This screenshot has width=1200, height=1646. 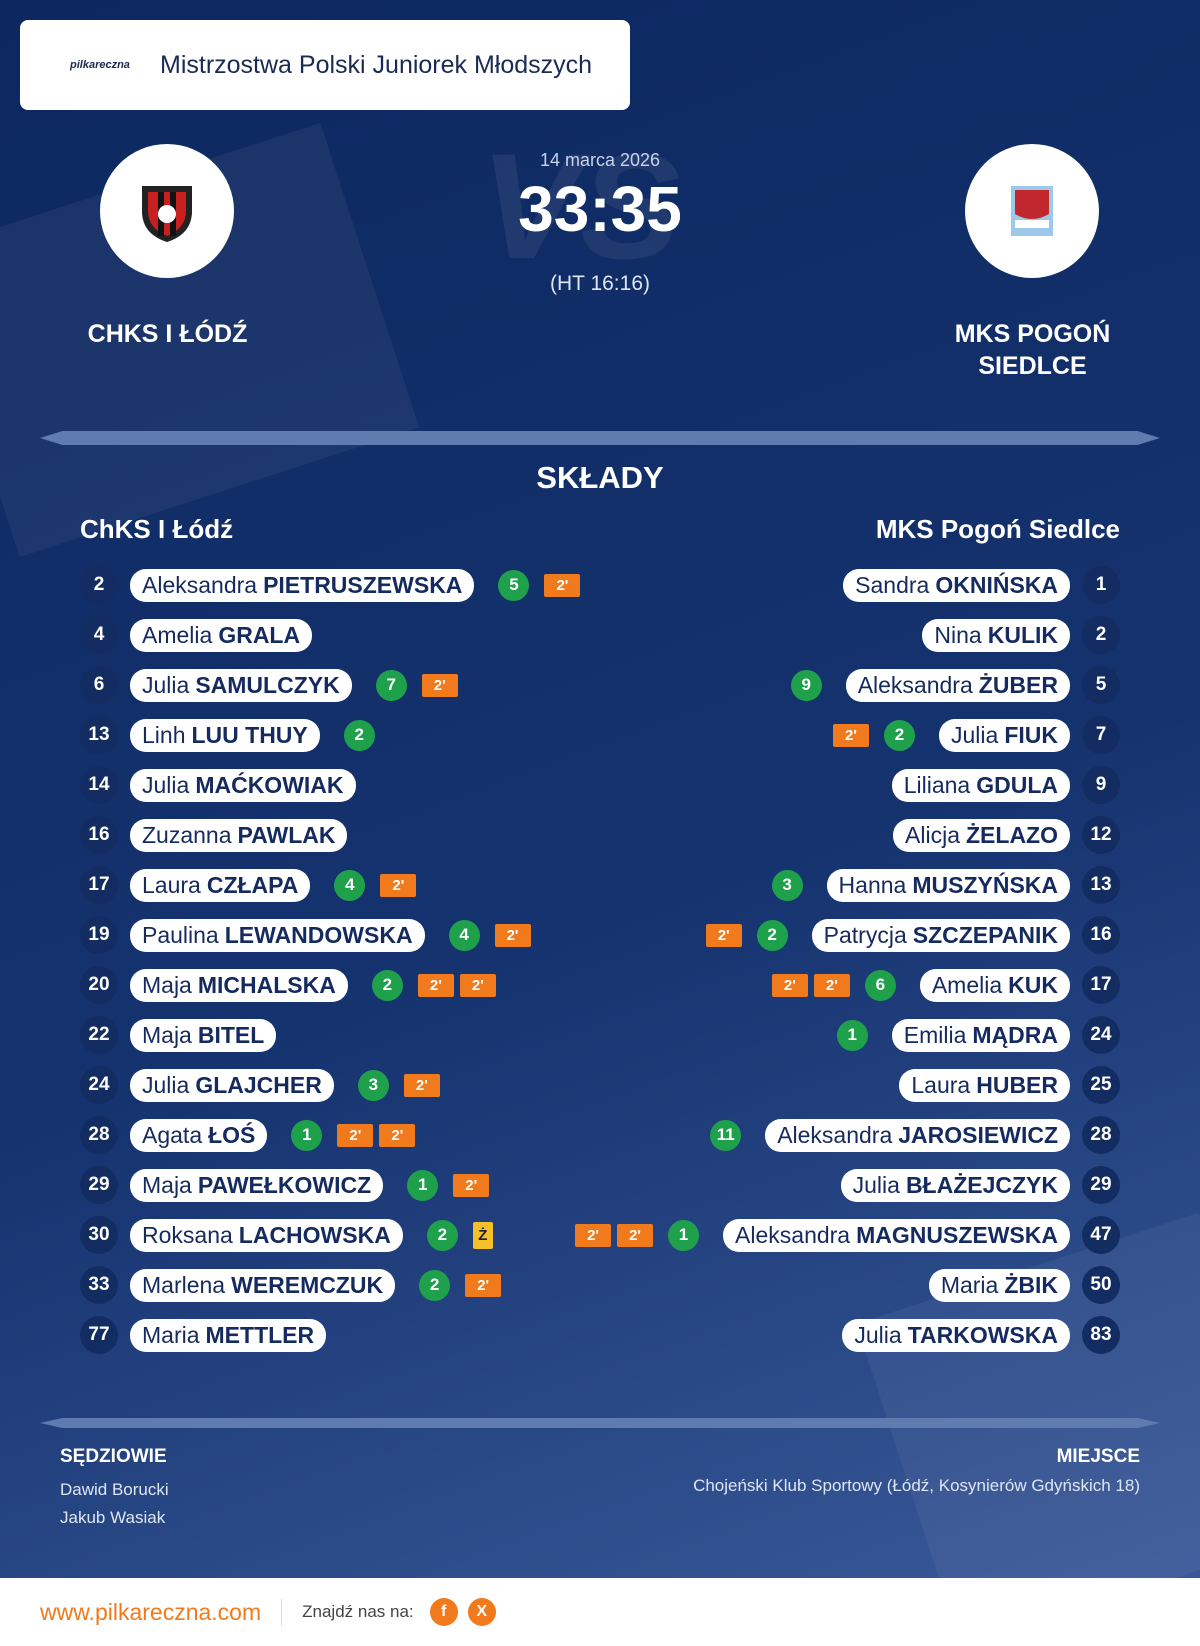 I want to click on first-name: Roksana, so click(x=187, y=1234).